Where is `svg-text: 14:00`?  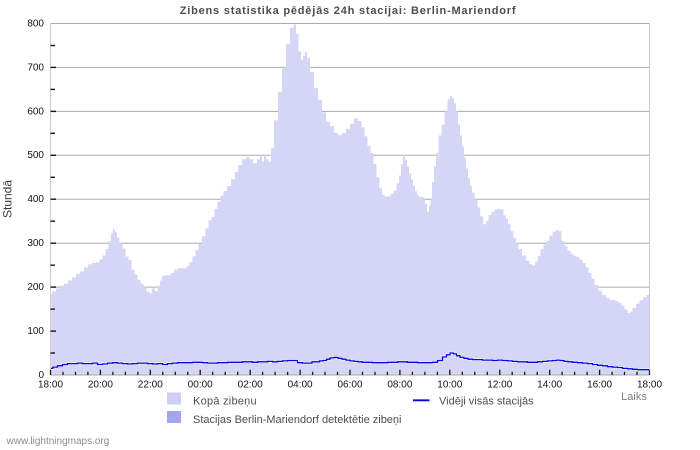
svg-text: 14:00 is located at coordinates (549, 384).